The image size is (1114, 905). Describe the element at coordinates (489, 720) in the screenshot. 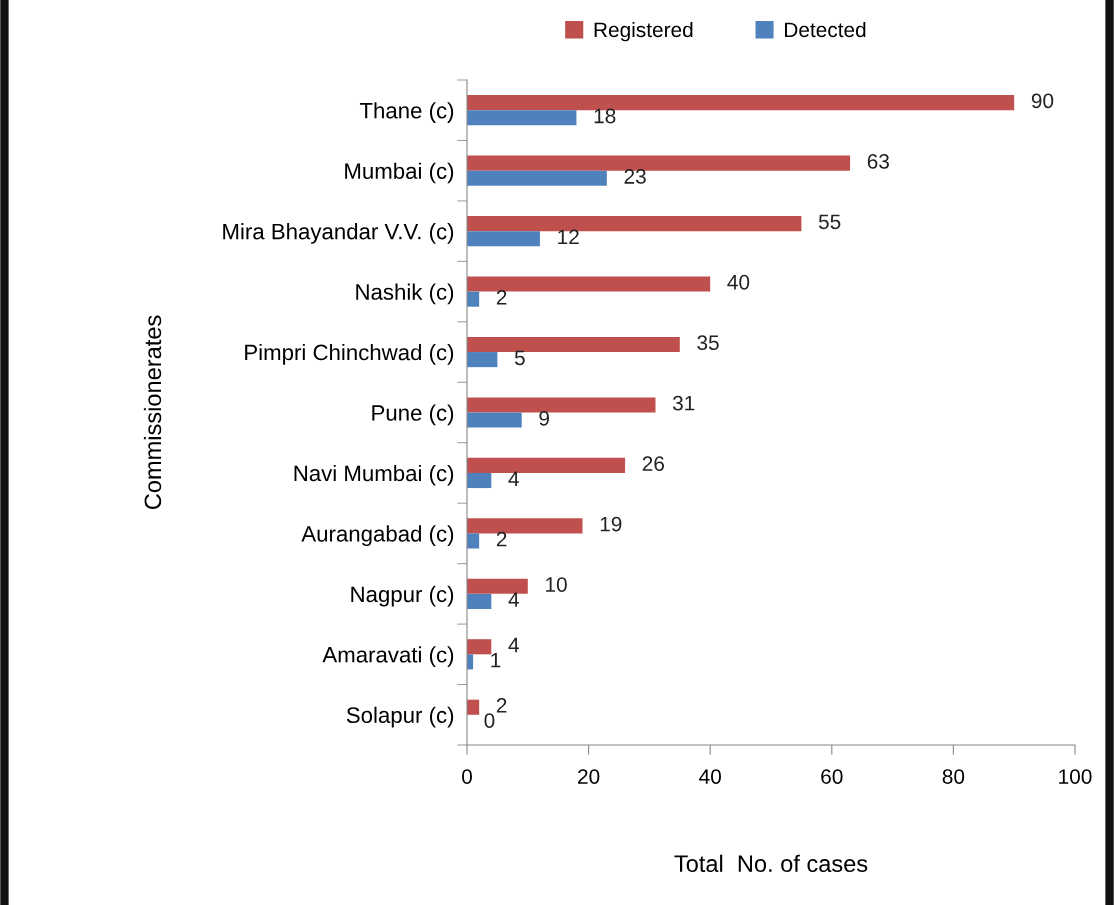

I see `data-label: 0` at that location.